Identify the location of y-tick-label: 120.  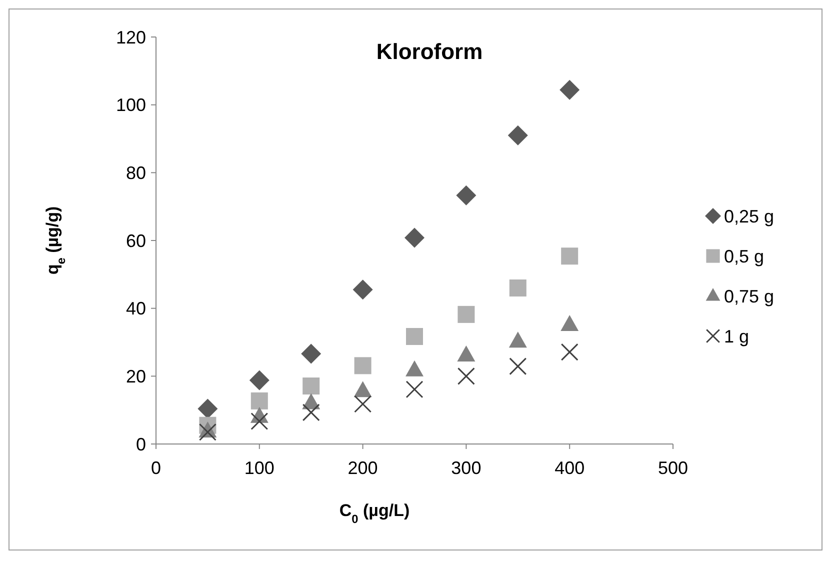
(131, 37).